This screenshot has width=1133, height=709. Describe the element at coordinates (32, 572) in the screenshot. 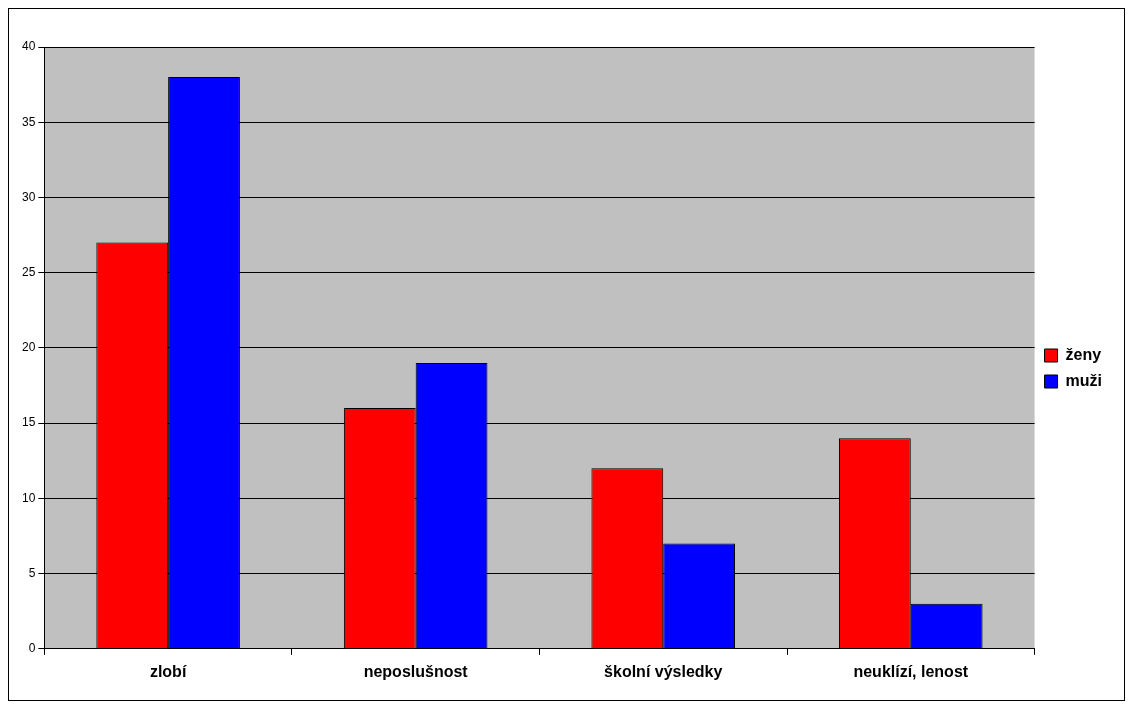

I see `y-tick-label: 5` at that location.